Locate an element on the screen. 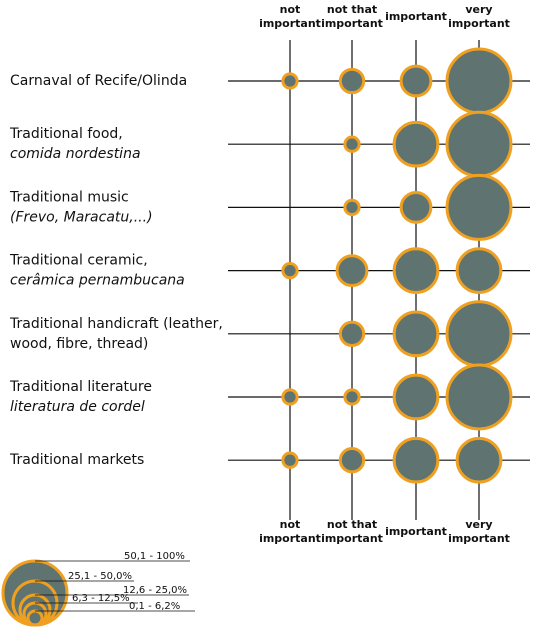 The image size is (544, 629). row-label: Traditional ceramic, is located at coordinates (78, 261).